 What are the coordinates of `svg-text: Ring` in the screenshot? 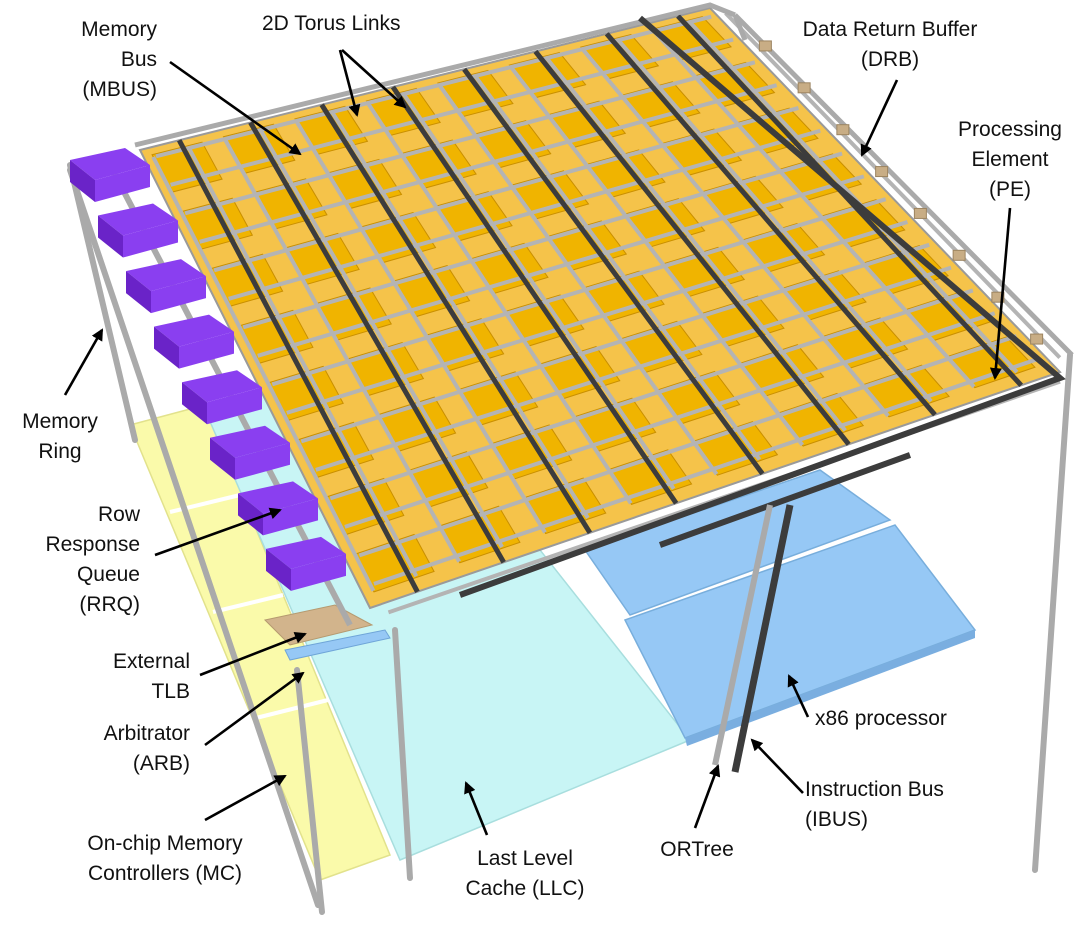 It's located at (59, 451).